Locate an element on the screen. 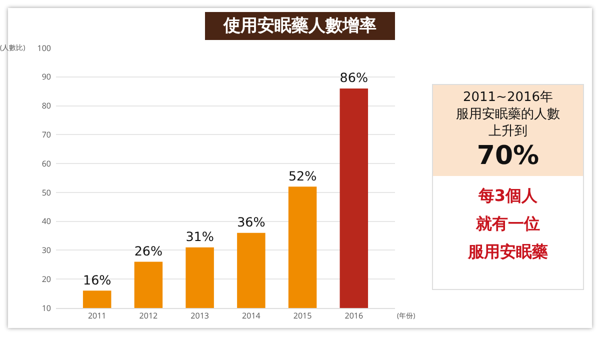 This screenshot has width=600, height=338. x-tick-label: 2014 is located at coordinates (251, 316).